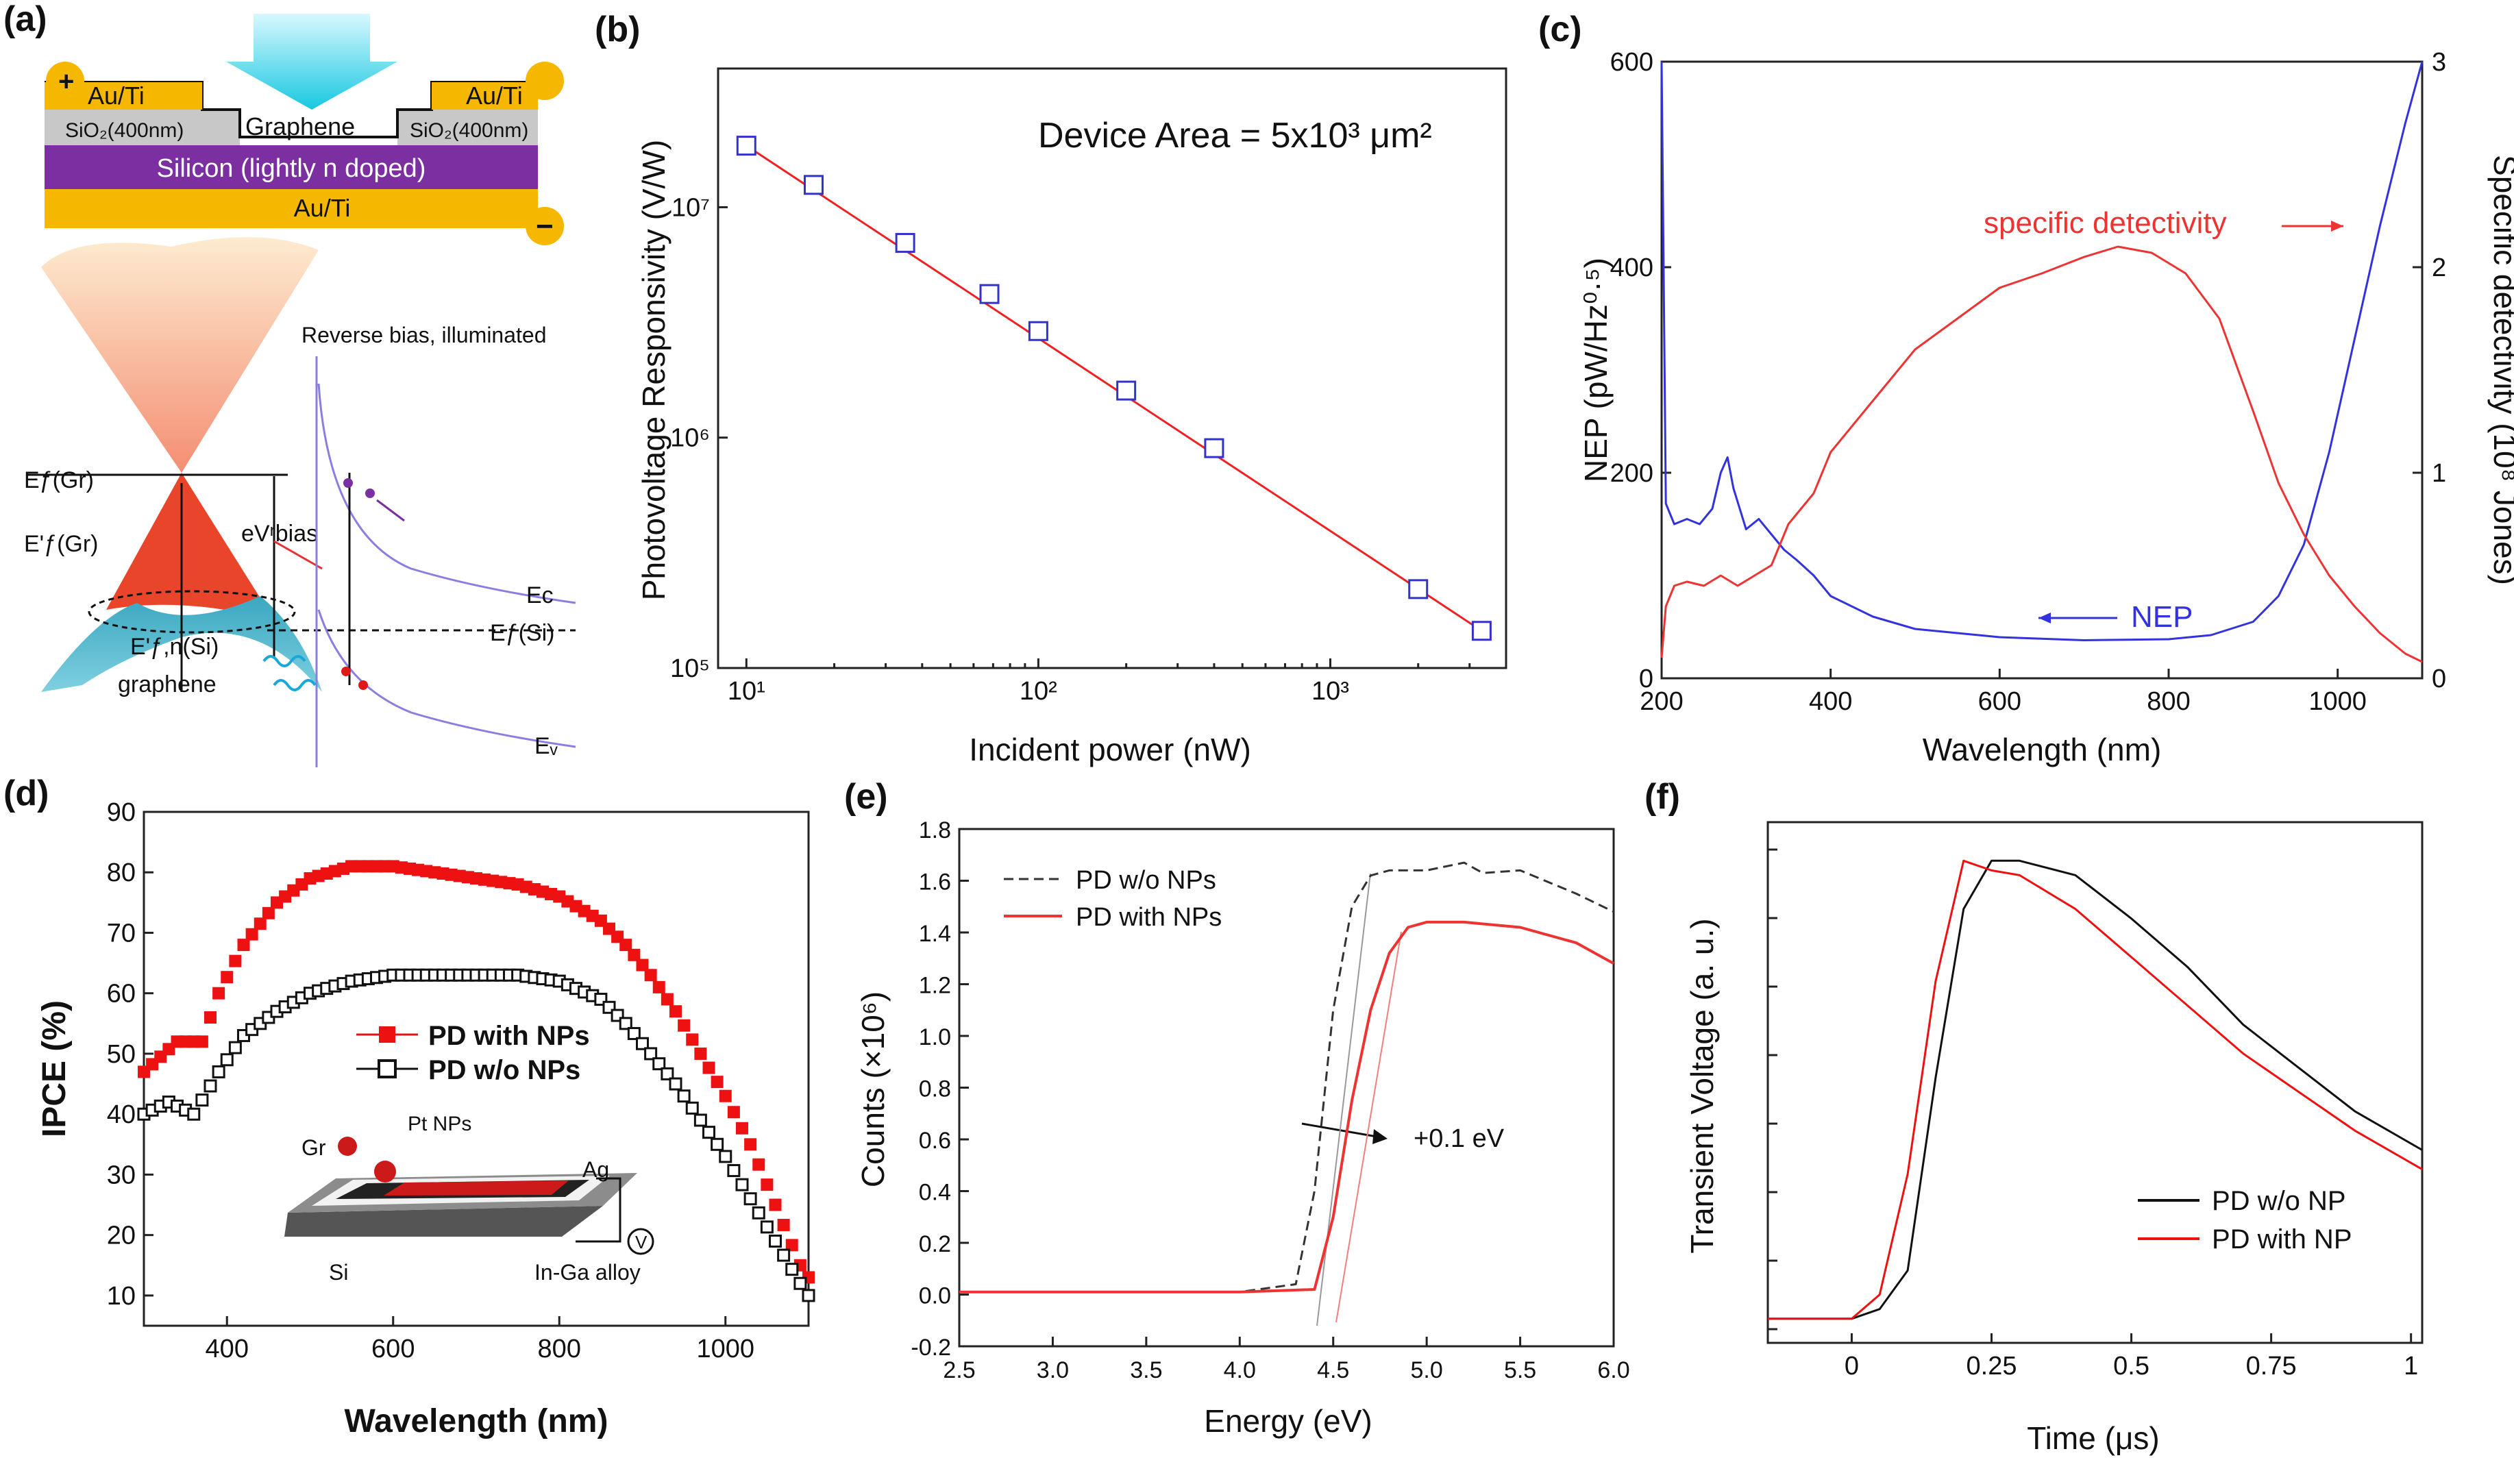  I want to click on e-x-0-label: 2.5, so click(959, 1370).